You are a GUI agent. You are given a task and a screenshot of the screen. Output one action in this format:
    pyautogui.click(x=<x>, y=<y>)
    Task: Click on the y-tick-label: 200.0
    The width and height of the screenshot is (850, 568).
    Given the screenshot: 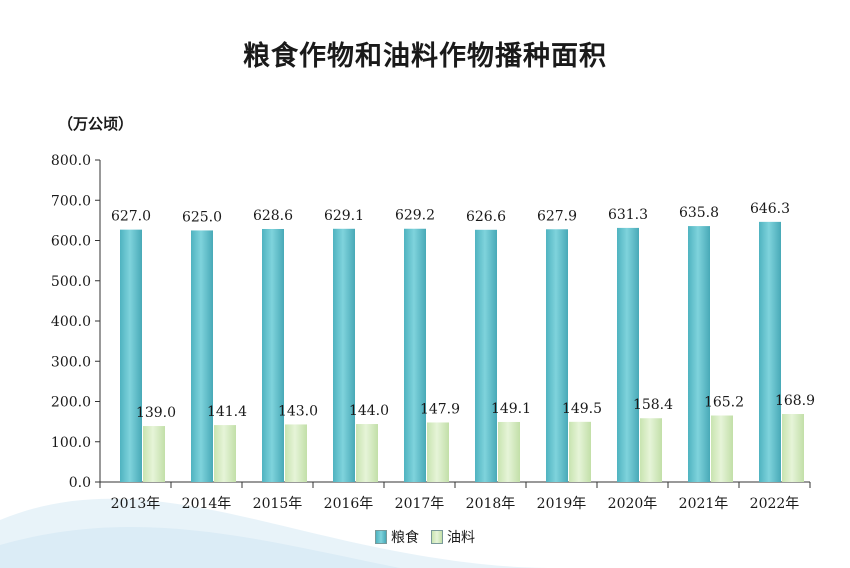 What is the action you would take?
    pyautogui.click(x=71, y=403)
    